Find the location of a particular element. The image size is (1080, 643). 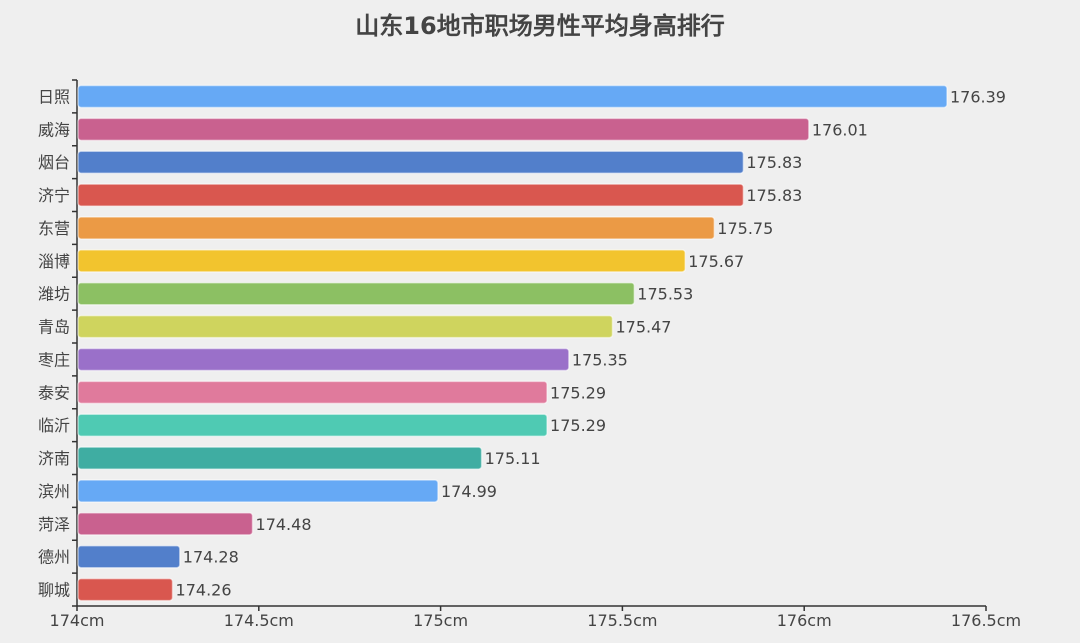

category-label: 聊城 is located at coordinates (54, 590).